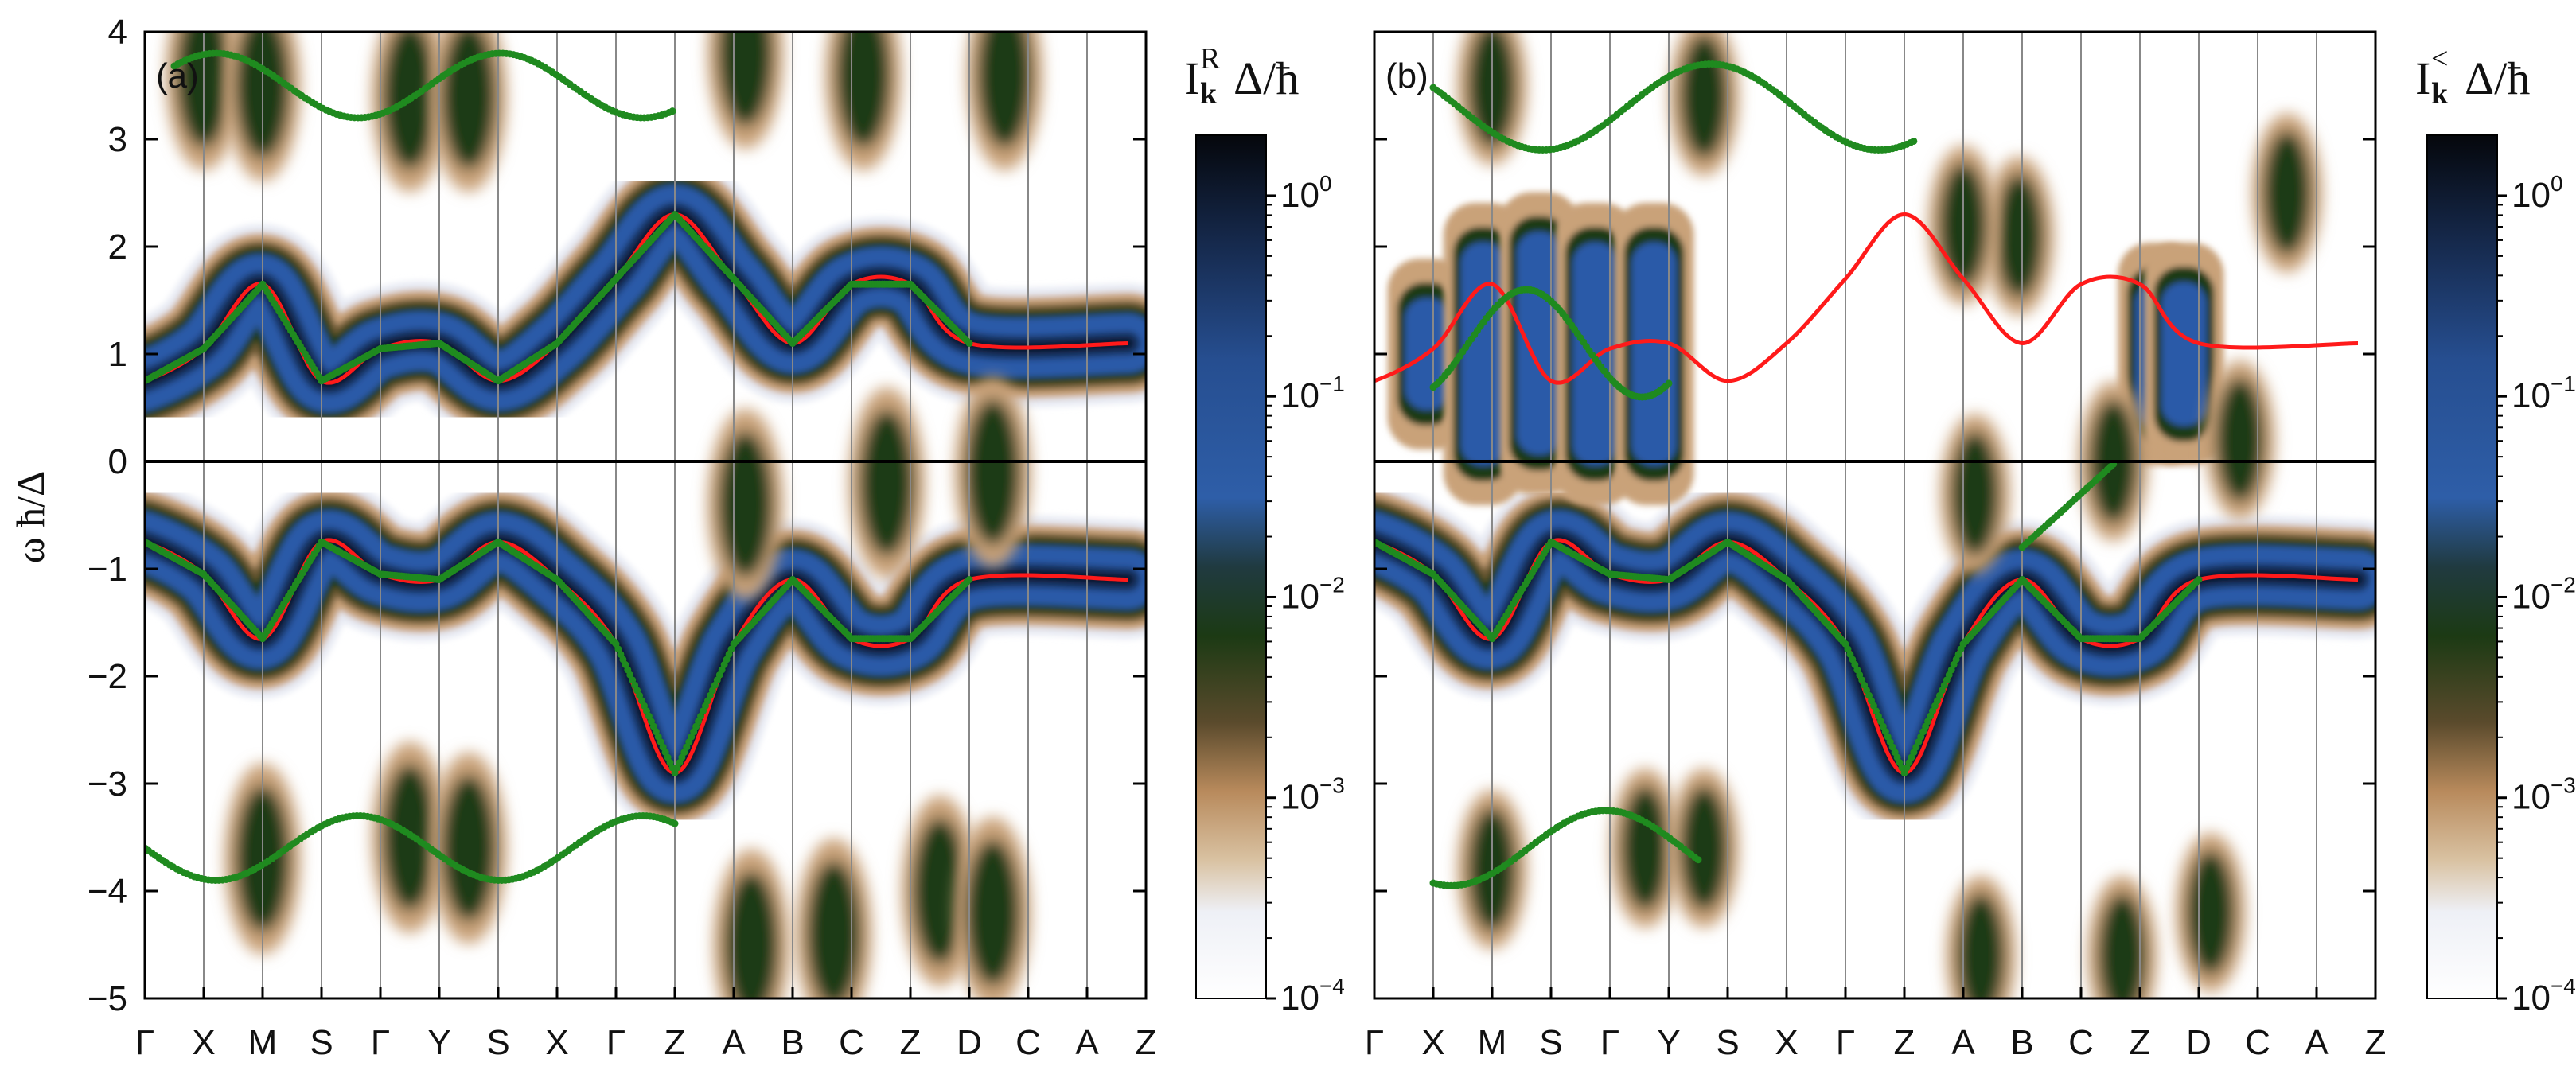 The width and height of the screenshot is (2576, 1074). What do you see at coordinates (1210, 59) in the screenshot?
I see `colorbar-a-title-sup: R` at bounding box center [1210, 59].